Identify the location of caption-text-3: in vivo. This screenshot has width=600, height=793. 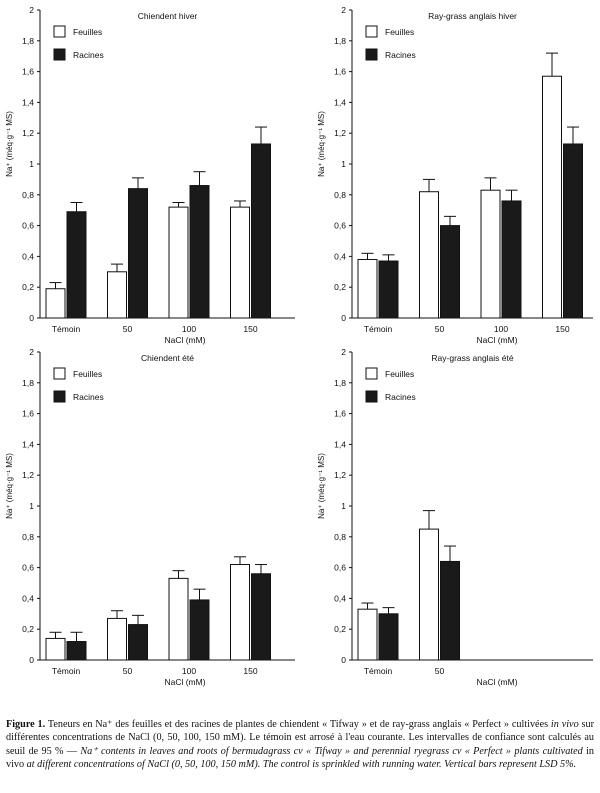
(300, 758).